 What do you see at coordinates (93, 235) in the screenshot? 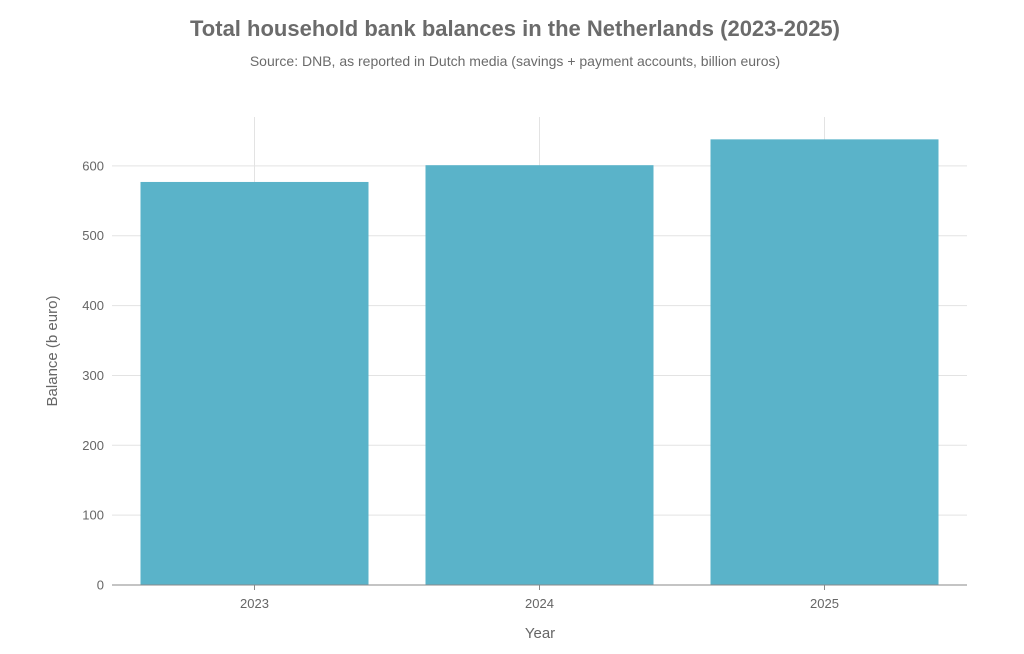
I see `y-tick-label: 500` at bounding box center [93, 235].